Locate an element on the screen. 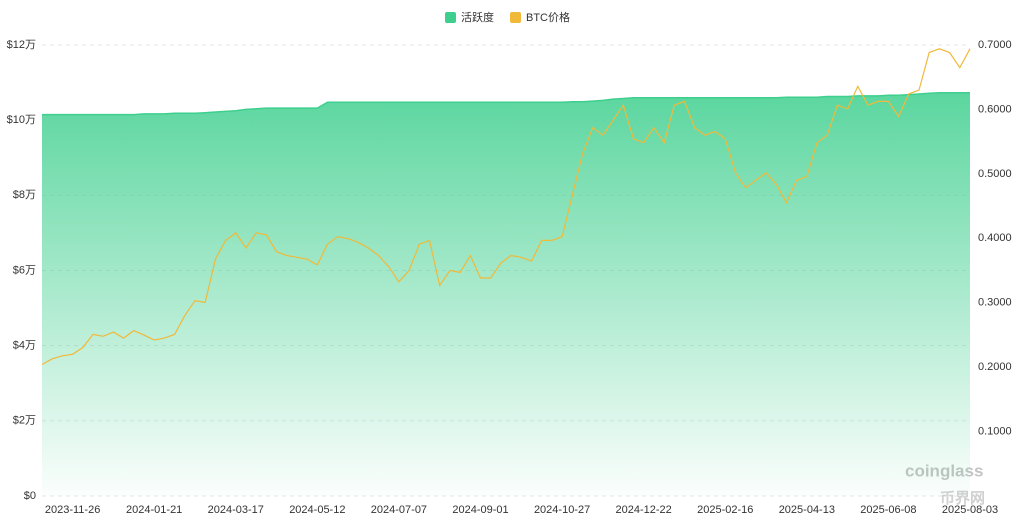  y2-tick-label: 0.6000 is located at coordinates (995, 109).